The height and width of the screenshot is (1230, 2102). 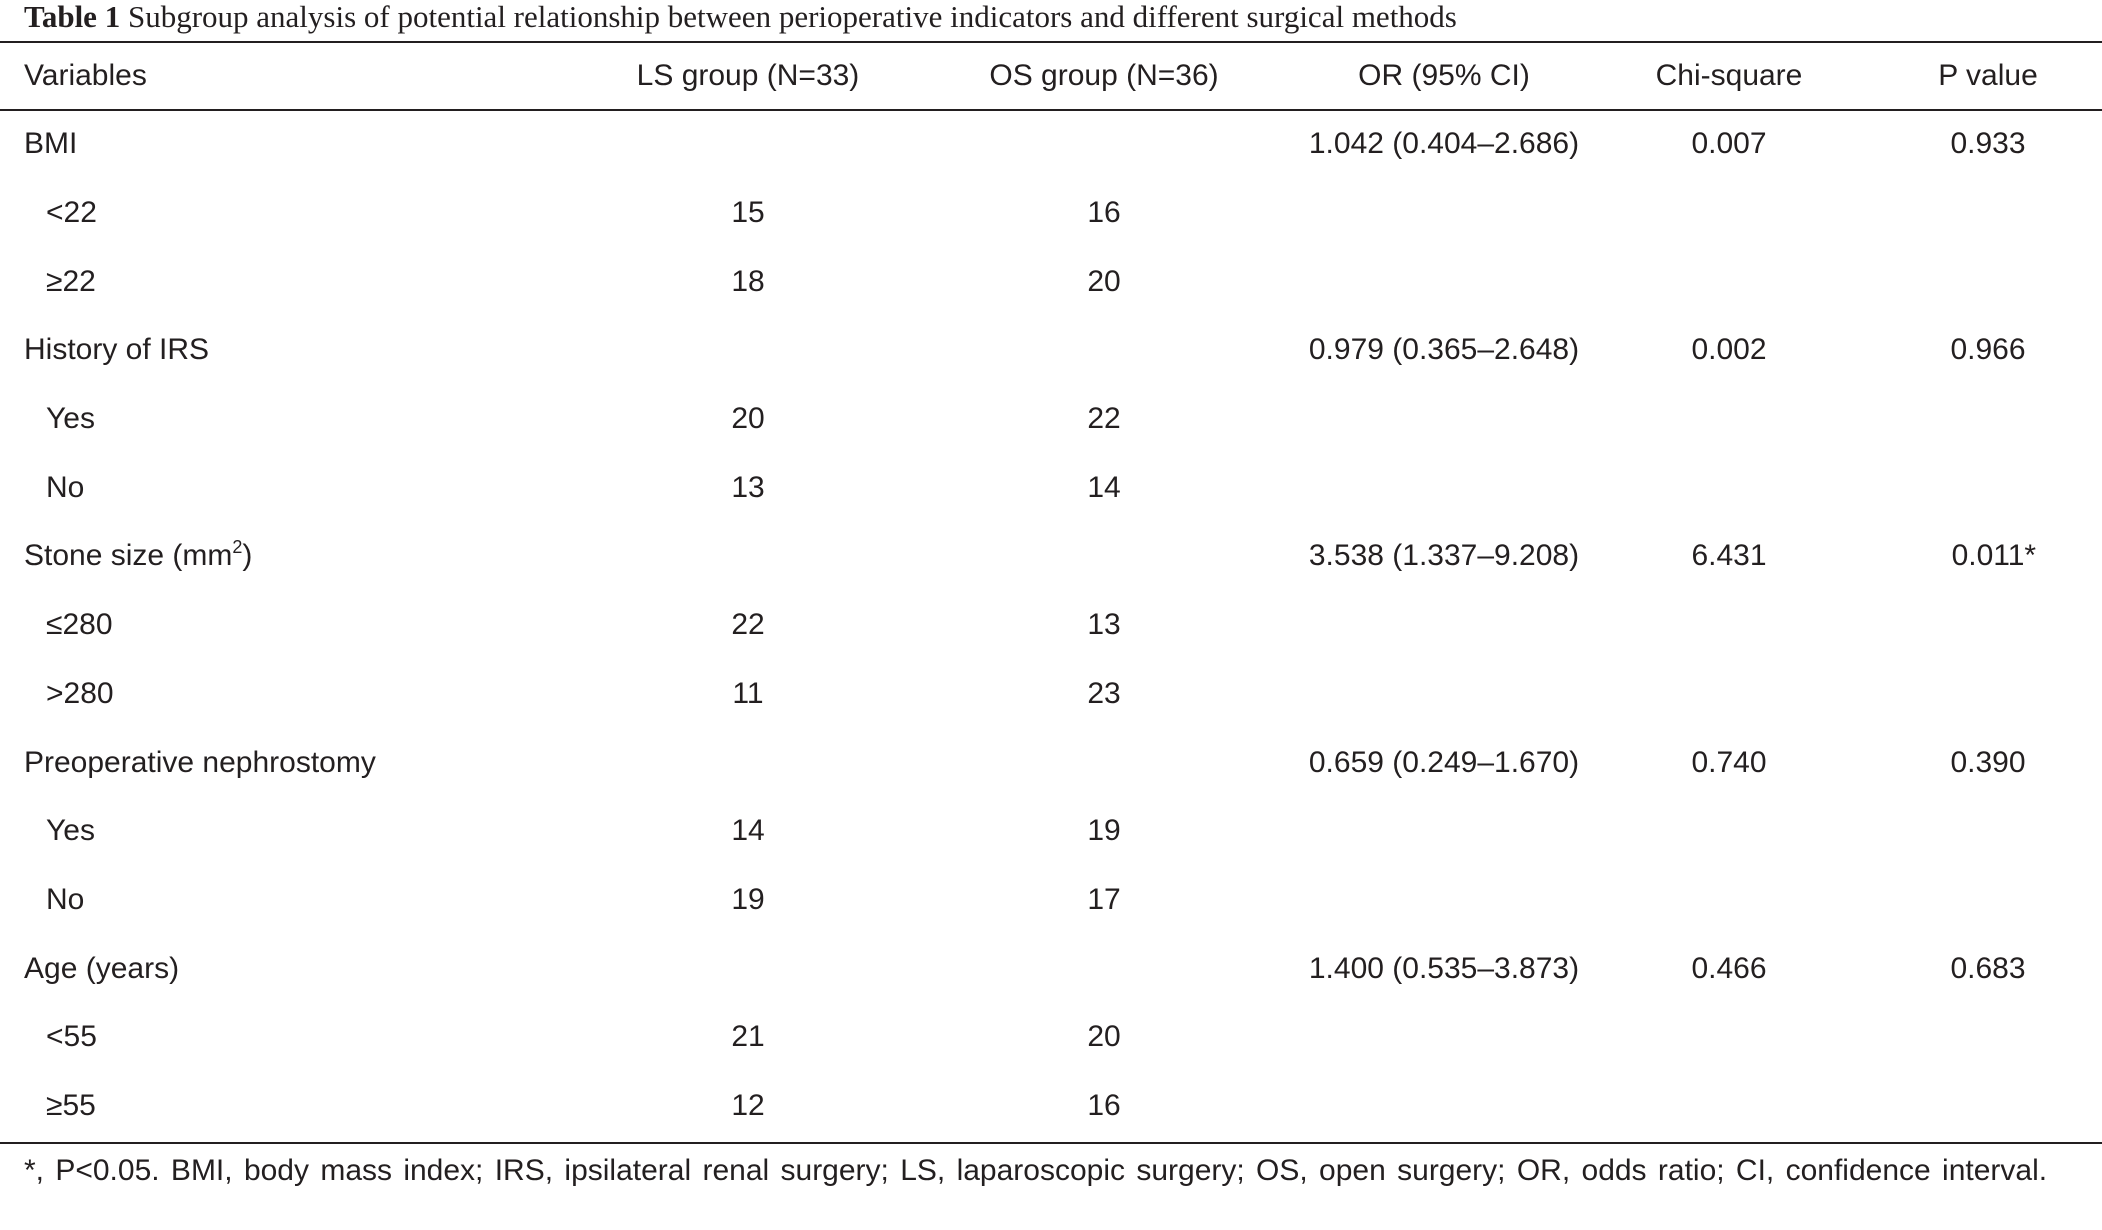 I want to click on p-value-wrap: 0.933, so click(x=1987, y=144).